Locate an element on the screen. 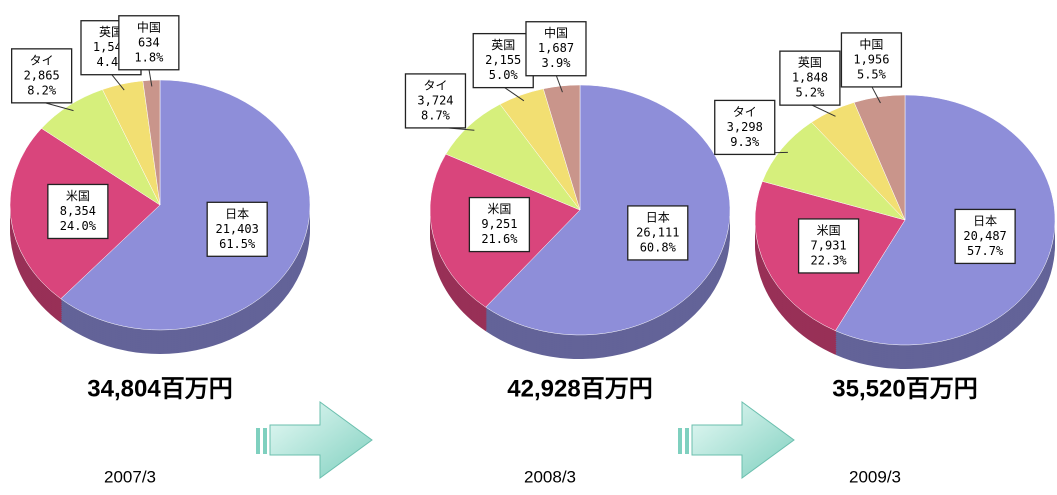 This screenshot has width=1057, height=495. label-value: 20,487 is located at coordinates (984, 236).